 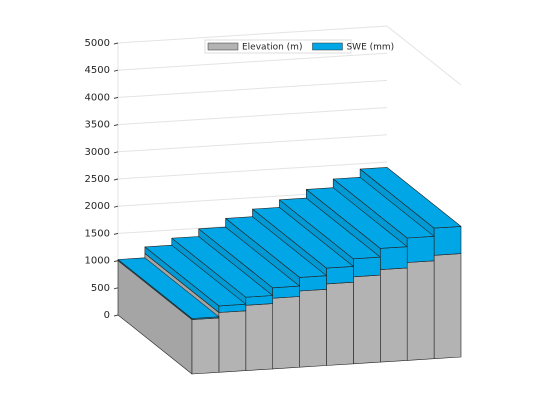 What do you see at coordinates (370, 48) in the screenshot?
I see `legend-label: SWE (mm)` at bounding box center [370, 48].